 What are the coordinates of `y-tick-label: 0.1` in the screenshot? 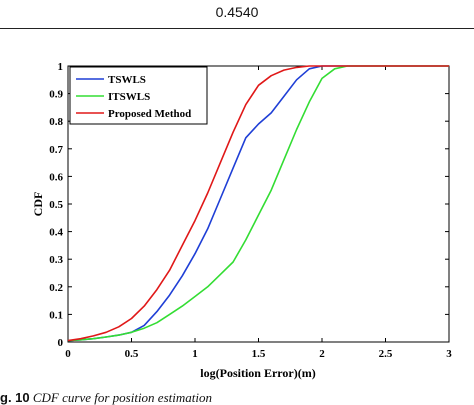 It's located at (56, 315).